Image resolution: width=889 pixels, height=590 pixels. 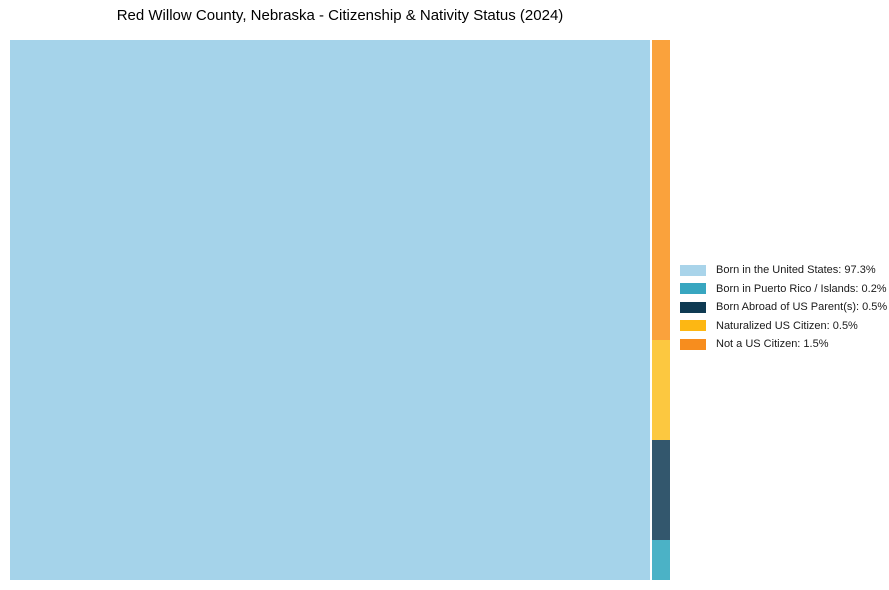 I want to click on legend-item-naturalized-us-citizen: Naturalized US Citizen: 0.5%, so click(x=783, y=326).